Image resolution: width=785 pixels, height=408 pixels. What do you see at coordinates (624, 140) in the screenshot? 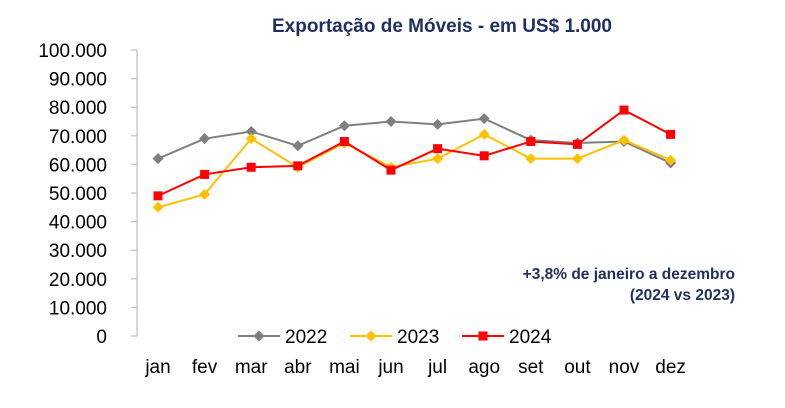
I see `point-2023-nov` at bounding box center [624, 140].